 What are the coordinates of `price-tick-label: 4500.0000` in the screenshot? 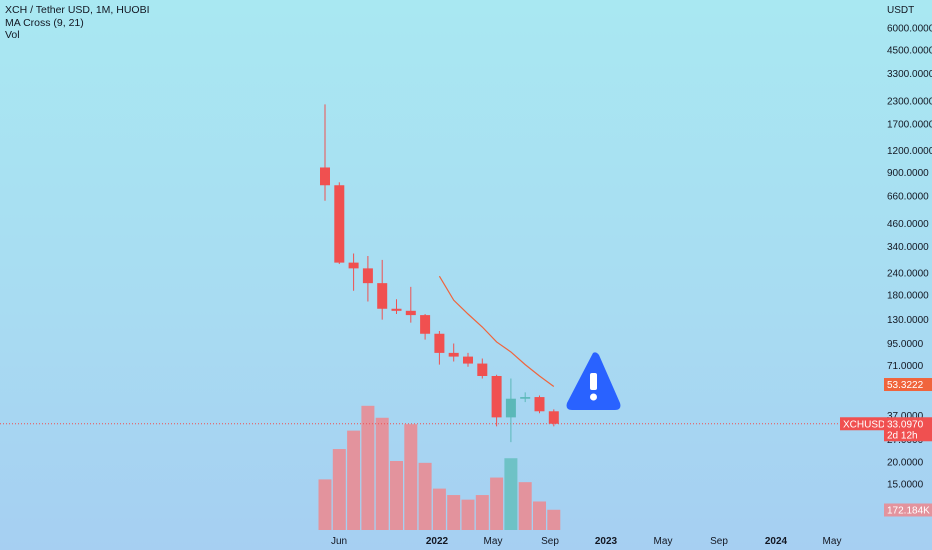 It's located at (909, 50).